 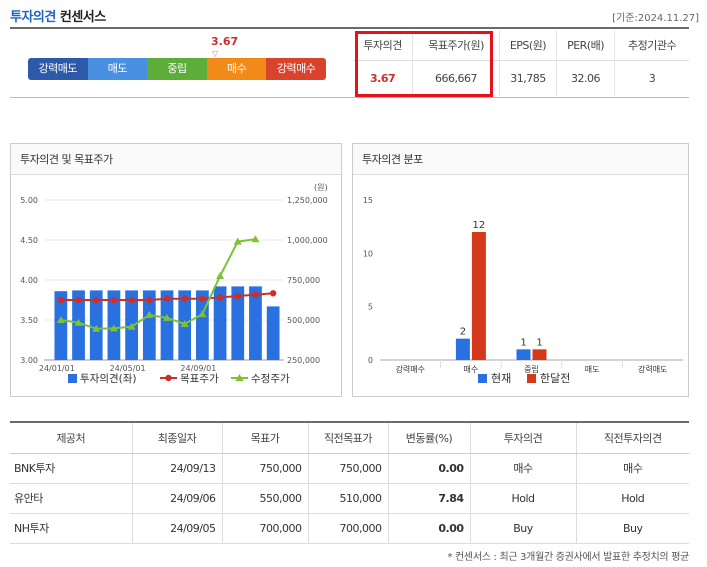 I want to click on metric-header-count: 추정기관수, so click(x=651, y=45).